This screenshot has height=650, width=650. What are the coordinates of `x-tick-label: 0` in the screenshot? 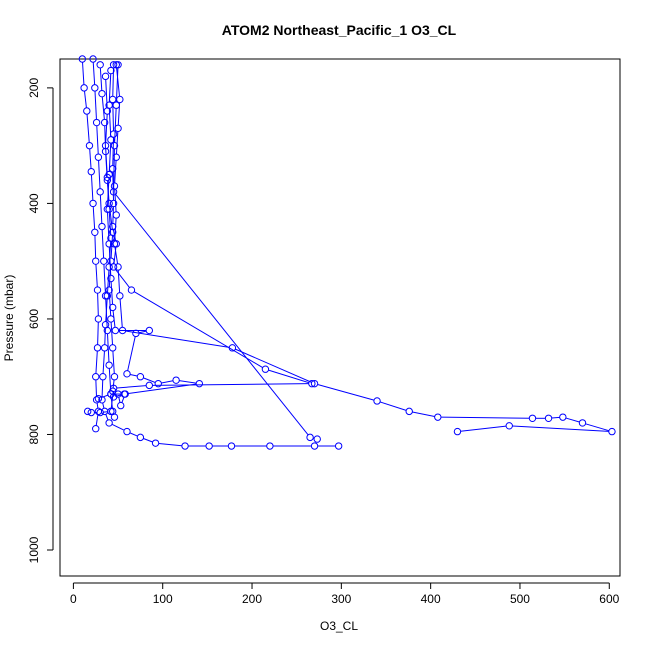 It's located at (73, 599).